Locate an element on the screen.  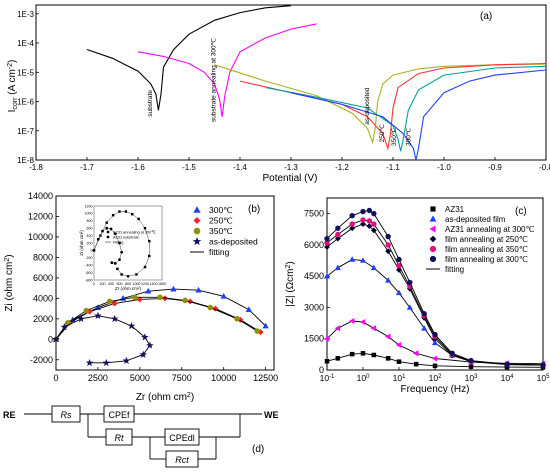
inset-y-tick-label: -800 is located at coordinates (88, 280).